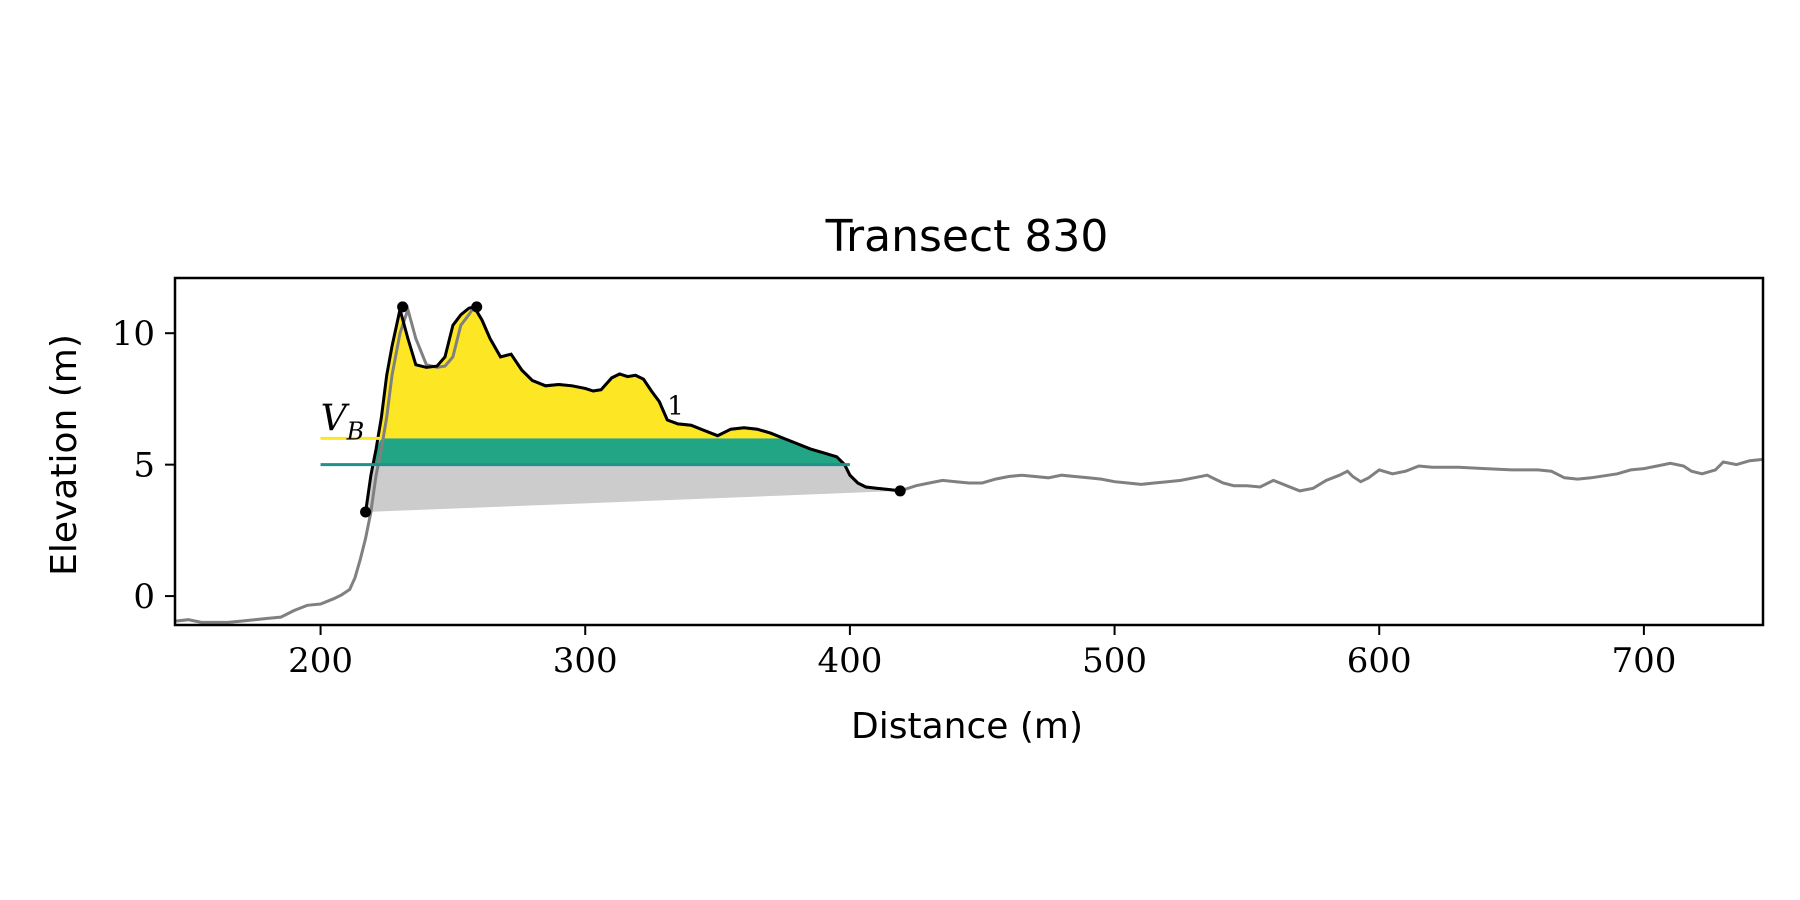 The image size is (1800, 900). Describe the element at coordinates (1379, 661) in the screenshot. I see `x-tick-label: 600` at that location.